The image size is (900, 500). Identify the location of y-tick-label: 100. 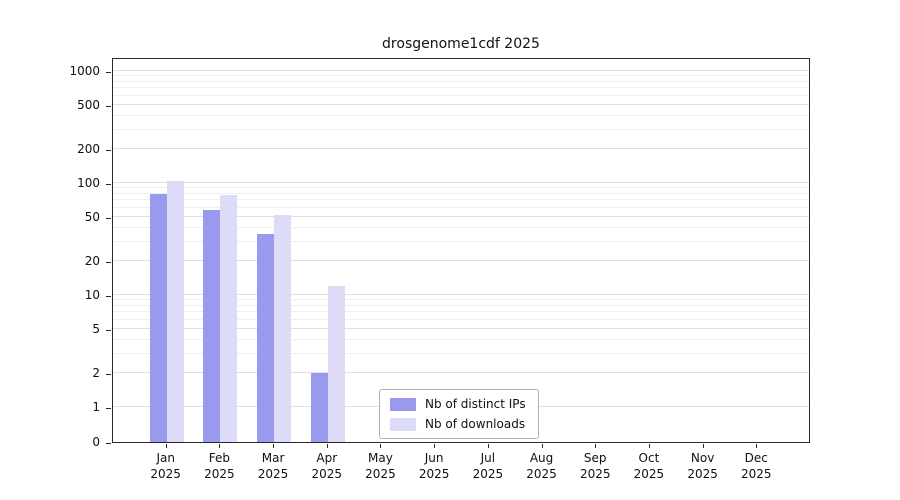
(88, 183).